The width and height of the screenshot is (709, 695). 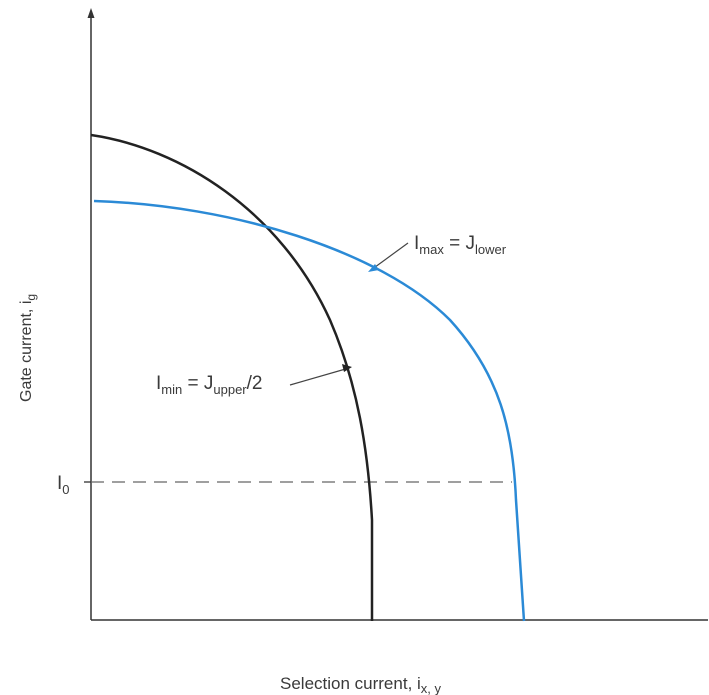 What do you see at coordinates (361, 684) in the screenshot?
I see `x-axis-title: Selection current, ix, y` at bounding box center [361, 684].